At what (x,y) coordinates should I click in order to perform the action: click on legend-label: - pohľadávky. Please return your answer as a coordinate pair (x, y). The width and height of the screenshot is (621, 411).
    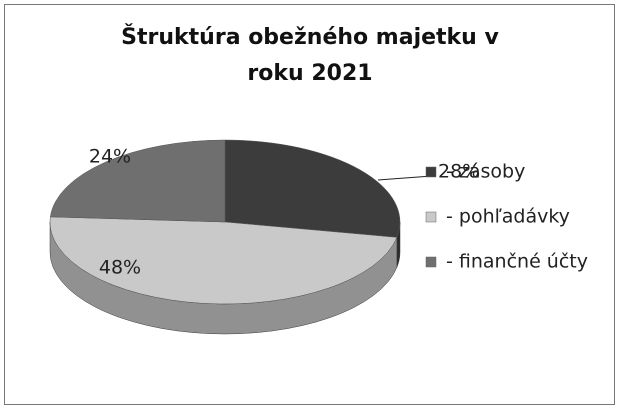
    Looking at the image, I should click on (508, 217).